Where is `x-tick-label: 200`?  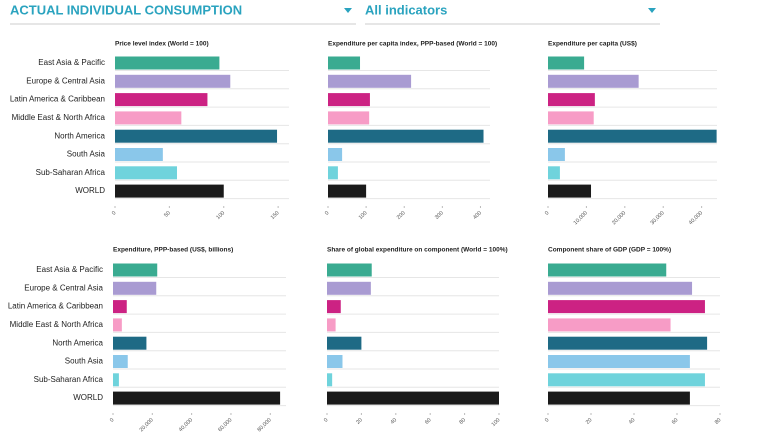
x-tick-label: 200 is located at coordinates (401, 215).